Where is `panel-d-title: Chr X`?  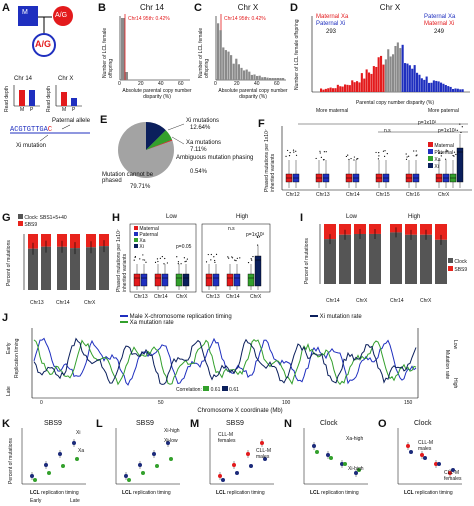 panel-d-title: Chr X is located at coordinates (390, 7).